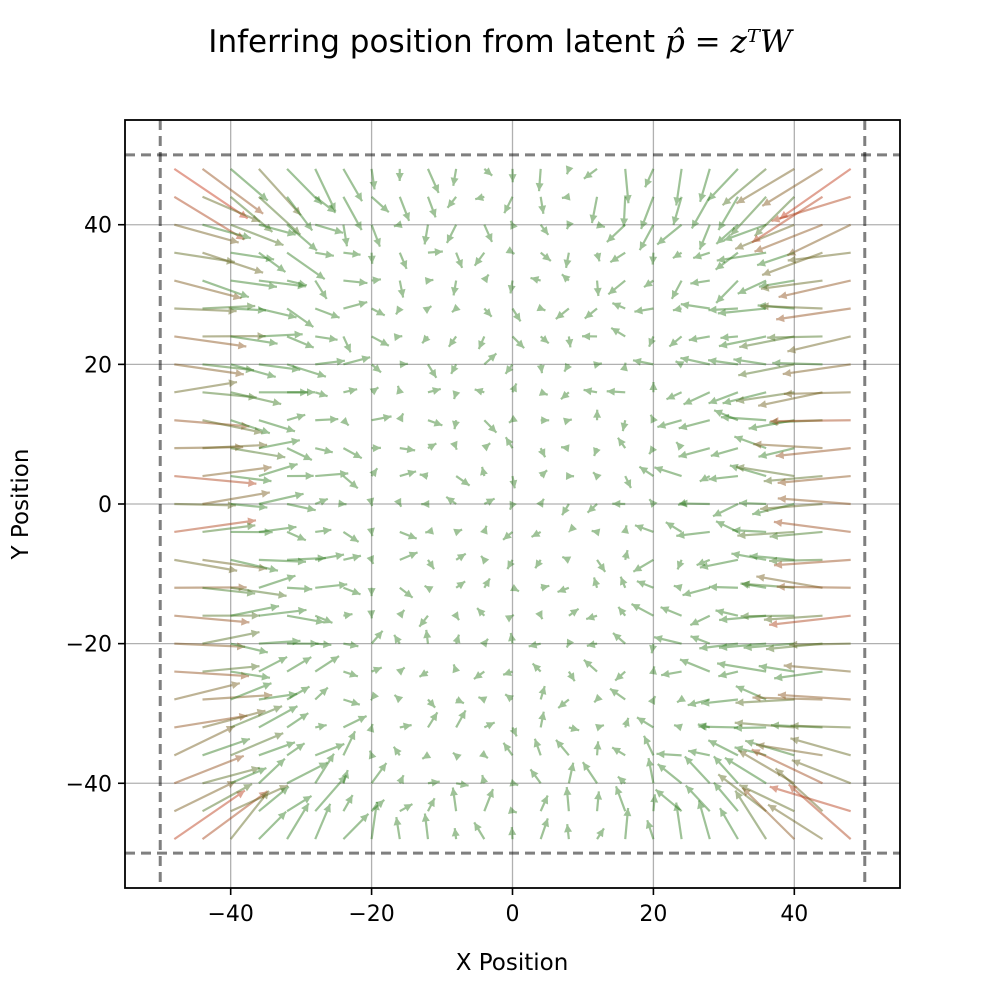 The image size is (1000, 1000). What do you see at coordinates (230, 914) in the screenshot?
I see `x-tick-label: −40` at bounding box center [230, 914].